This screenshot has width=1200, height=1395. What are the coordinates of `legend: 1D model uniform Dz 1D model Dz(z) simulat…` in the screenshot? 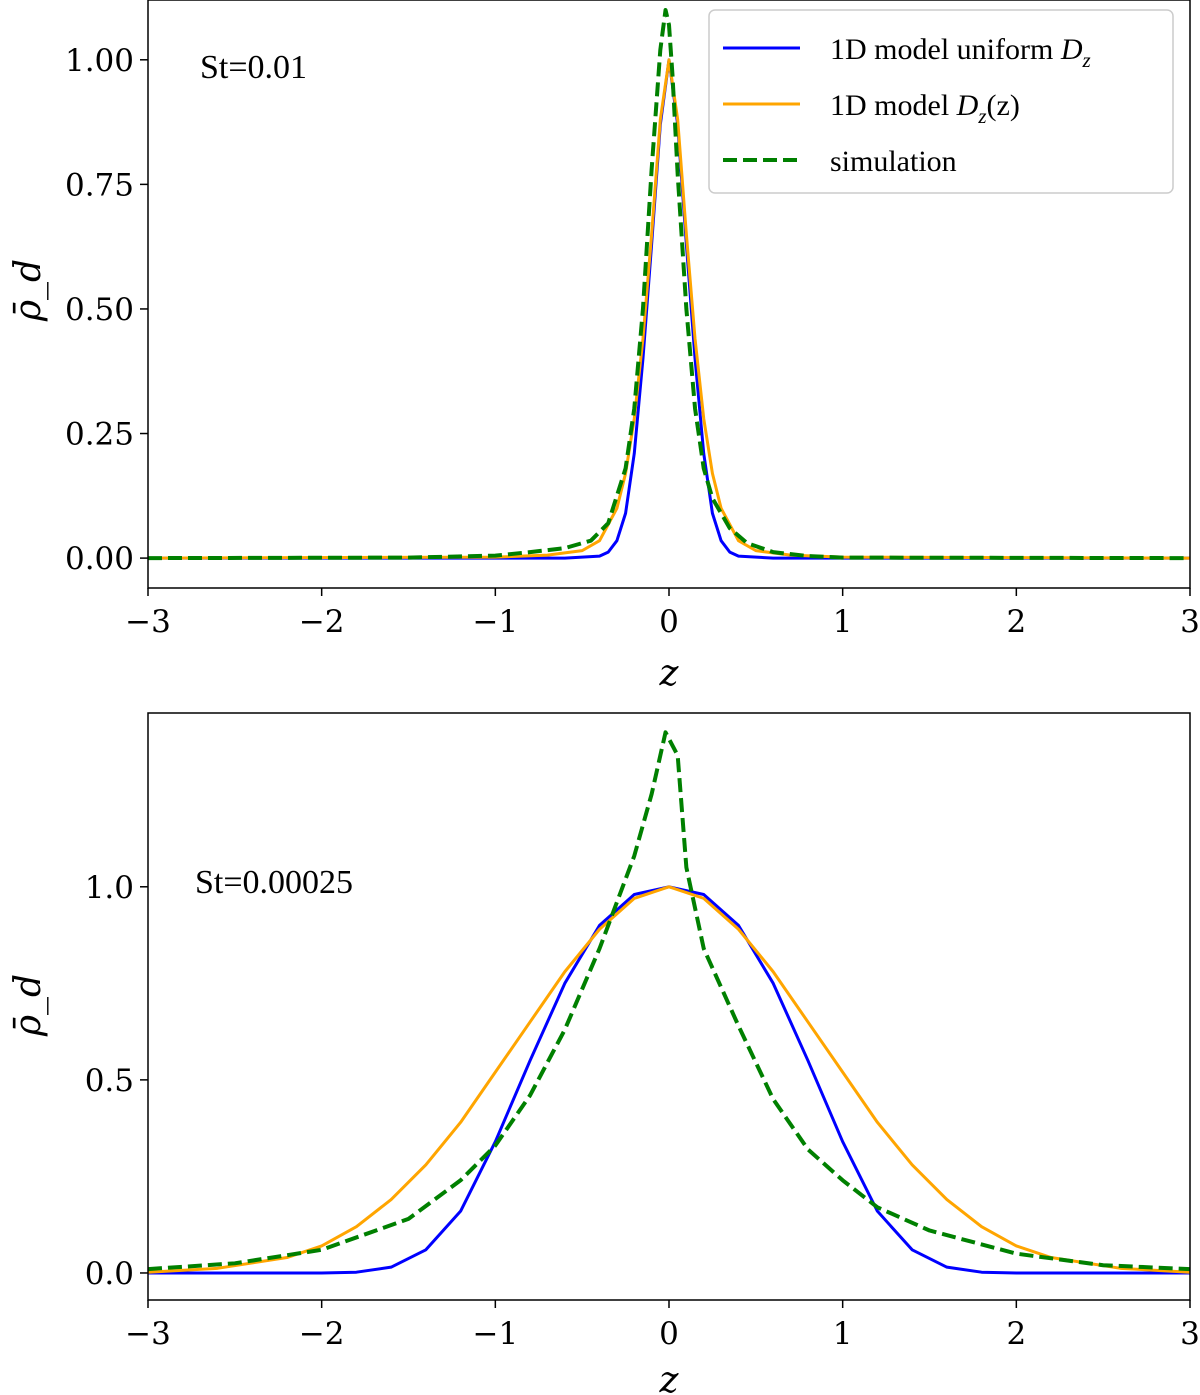 It's located at (941, 101).